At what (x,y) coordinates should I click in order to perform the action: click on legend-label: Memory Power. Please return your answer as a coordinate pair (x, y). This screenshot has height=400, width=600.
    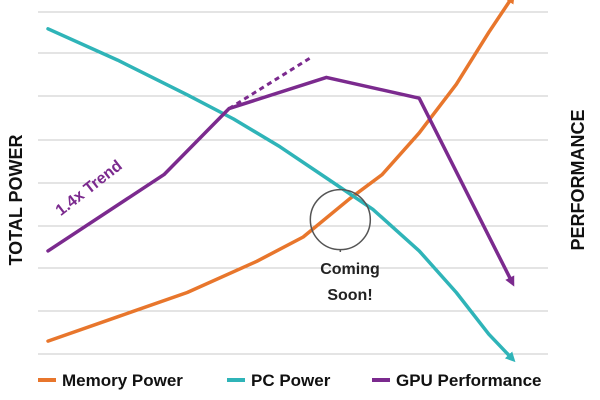
    Looking at the image, I should click on (122, 380).